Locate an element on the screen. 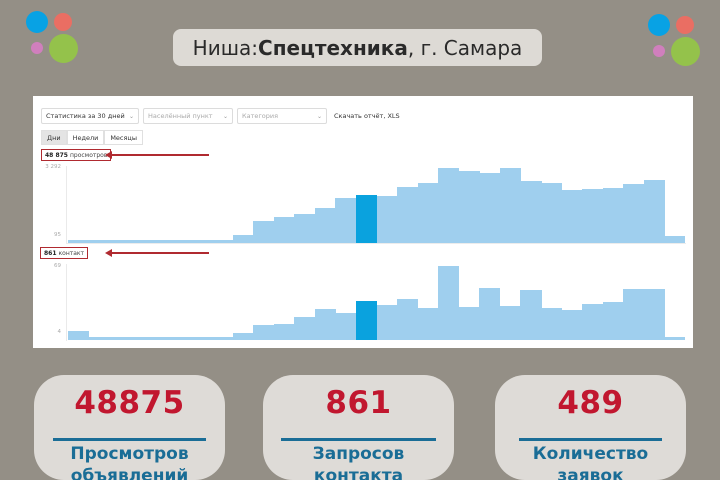 This screenshot has width=720, height=480. download-xls-link: Скачать отчёт, XLS is located at coordinates (367, 116).